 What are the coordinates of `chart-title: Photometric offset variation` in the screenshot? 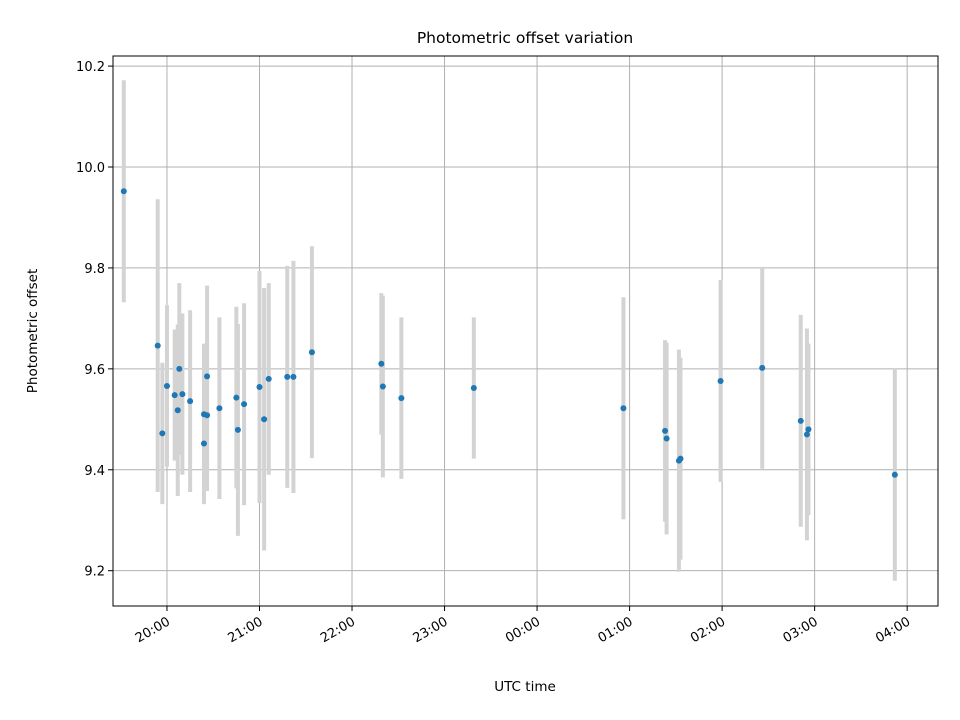 It's located at (525, 38).